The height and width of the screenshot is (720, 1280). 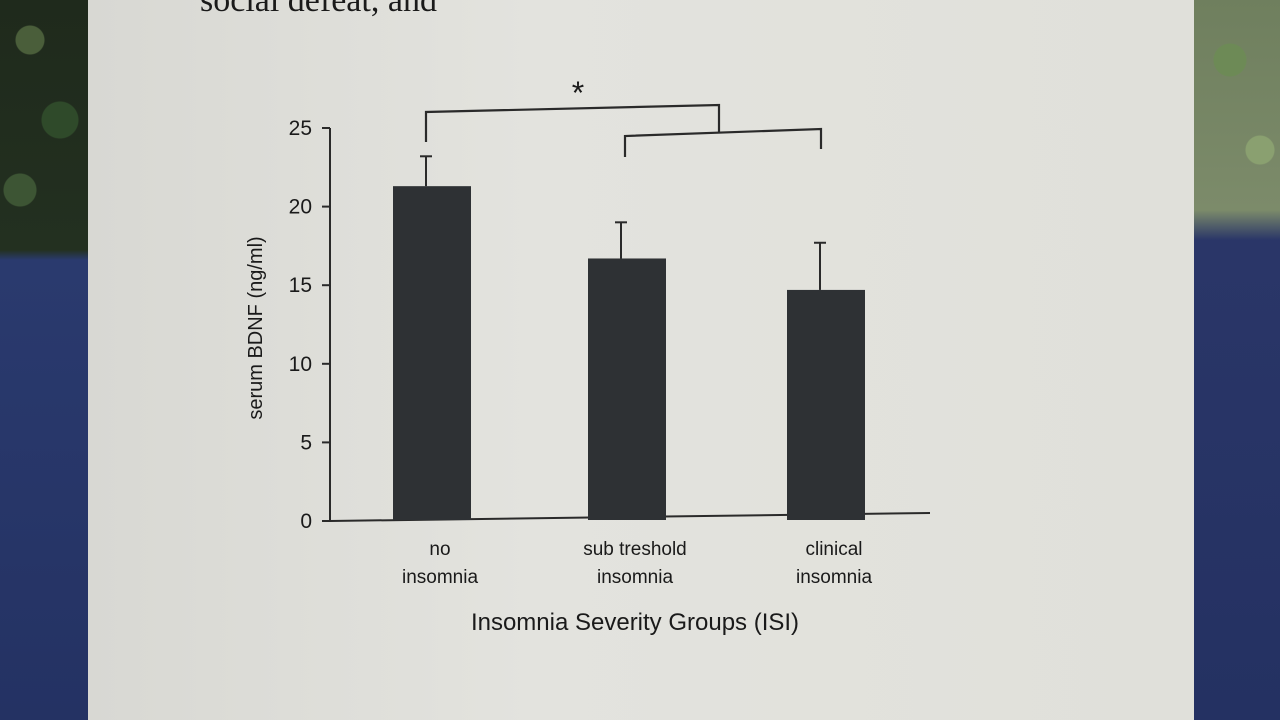 What do you see at coordinates (300, 364) in the screenshot?
I see `y-tick-label: 10` at bounding box center [300, 364].